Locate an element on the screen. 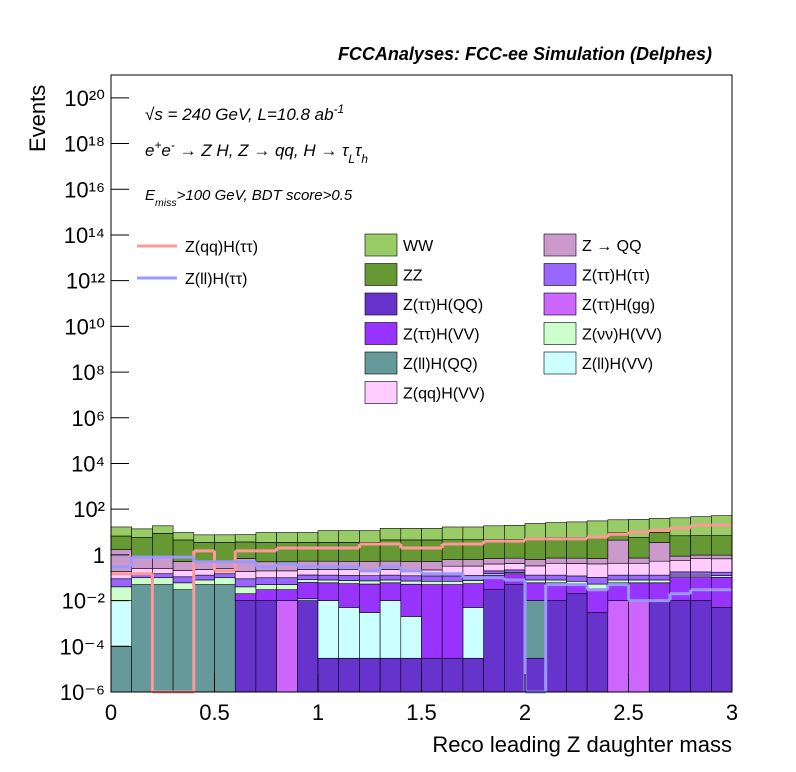 This screenshot has height=772, width=796. legend-label: Z(qq)H(VV) is located at coordinates (444, 394).